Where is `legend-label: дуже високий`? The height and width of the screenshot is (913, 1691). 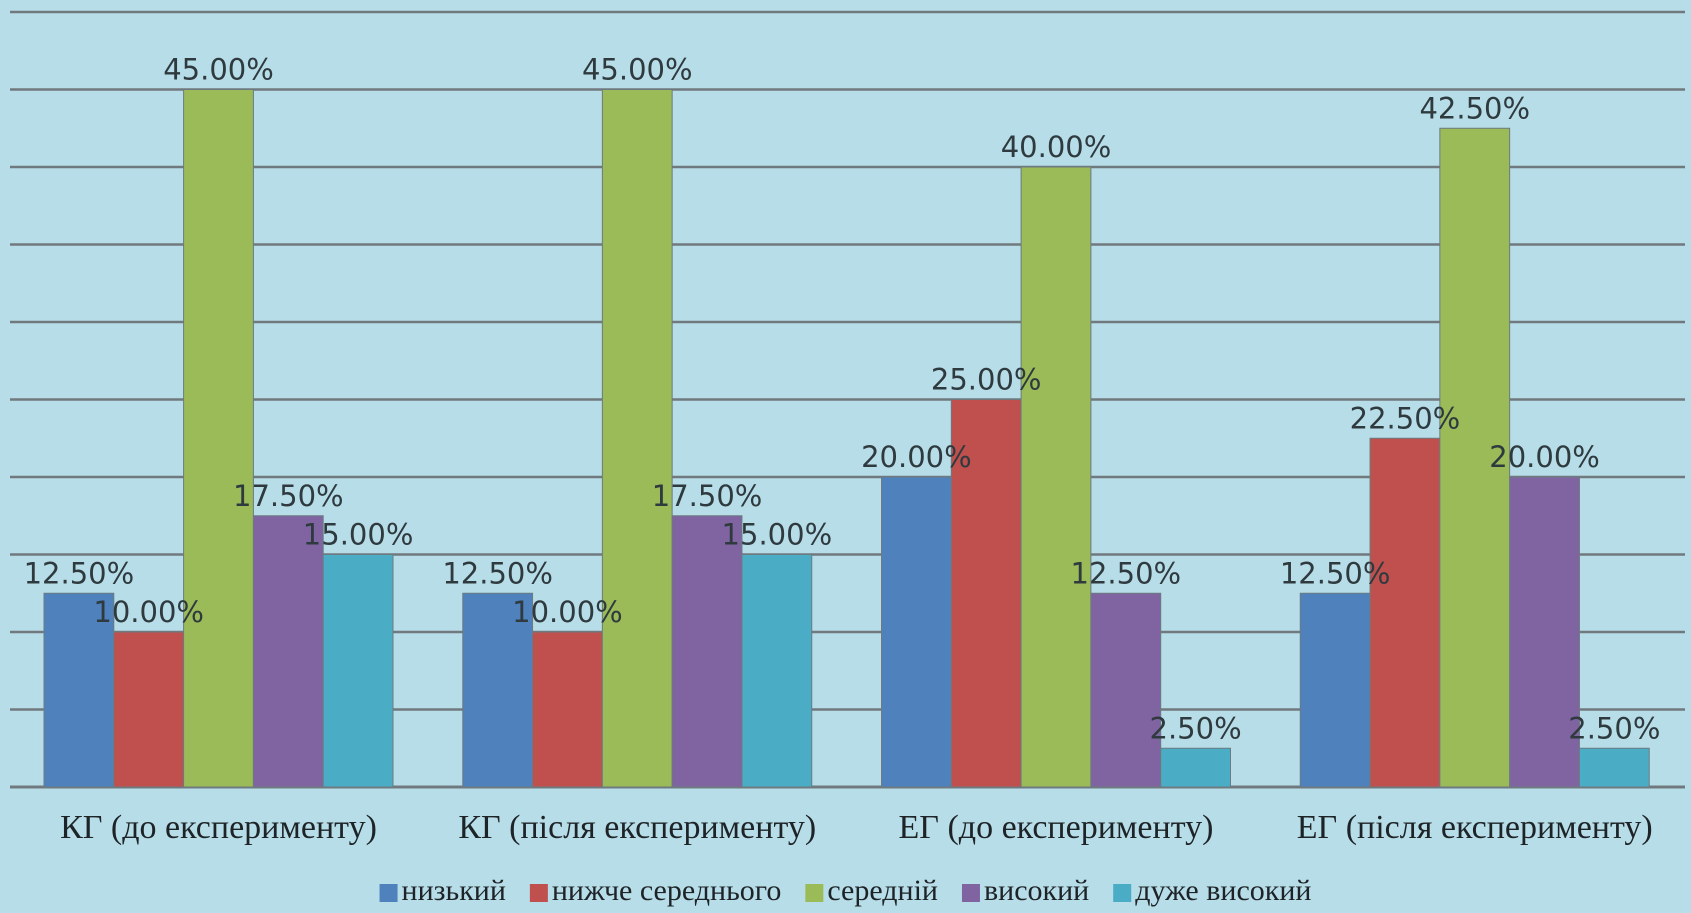 legend-label: дуже високий is located at coordinates (1223, 890).